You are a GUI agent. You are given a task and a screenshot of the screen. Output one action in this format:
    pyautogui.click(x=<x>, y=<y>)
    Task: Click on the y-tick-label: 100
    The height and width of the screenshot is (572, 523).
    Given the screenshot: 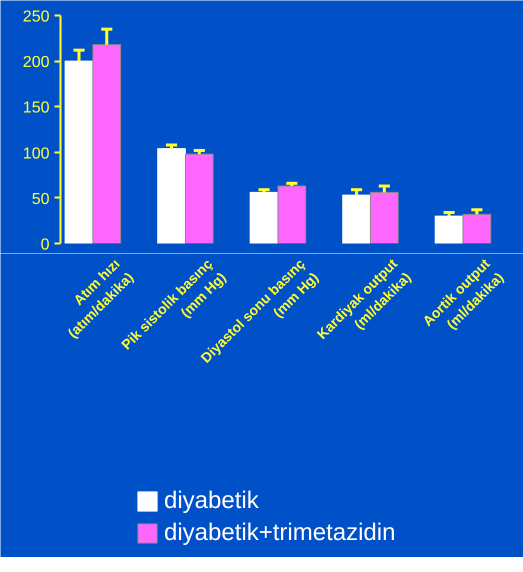 What is the action you would take?
    pyautogui.click(x=36, y=153)
    